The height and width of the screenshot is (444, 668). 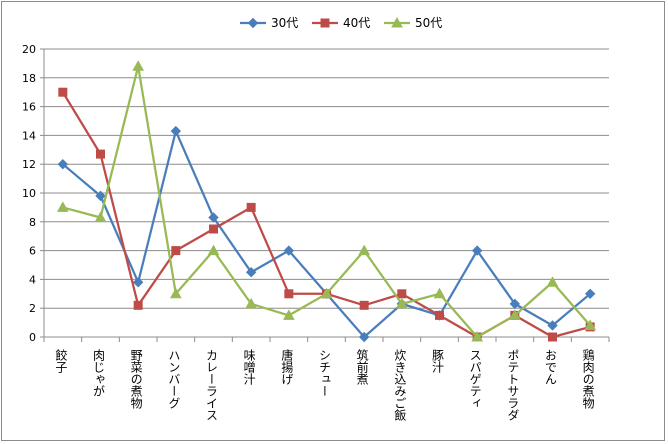 What do you see at coordinates (287, 366) in the screenshot?
I see `x-tick-label: 唐揚げ` at bounding box center [287, 366].